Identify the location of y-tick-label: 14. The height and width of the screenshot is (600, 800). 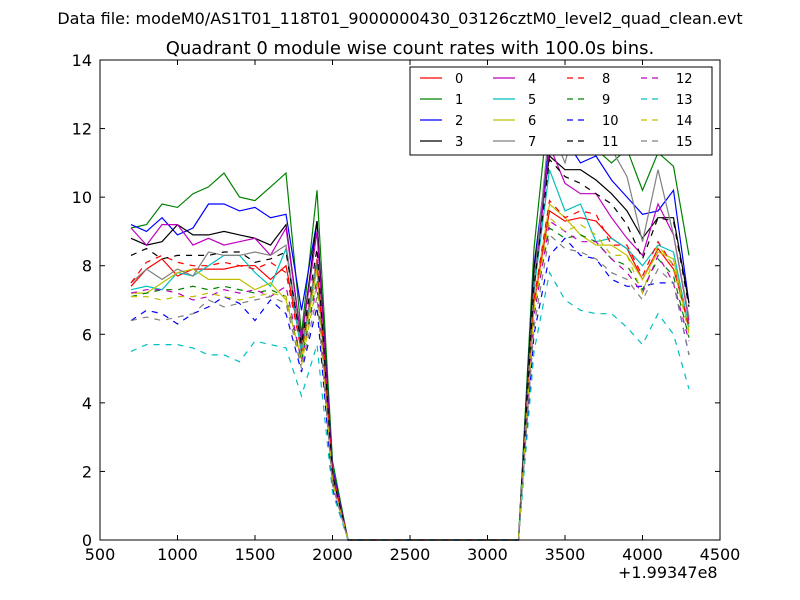
(82, 60).